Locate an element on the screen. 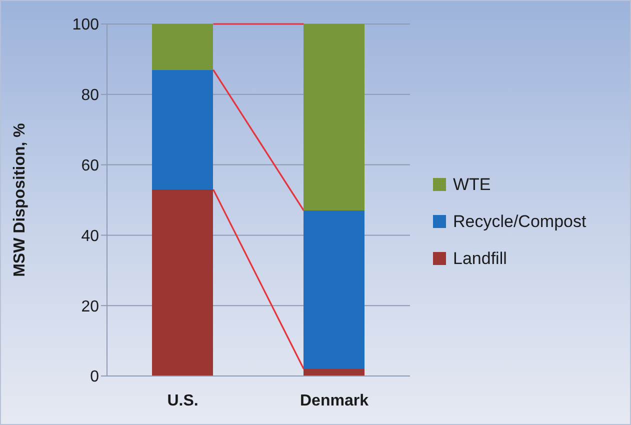  legend-label: Landfill is located at coordinates (480, 258).